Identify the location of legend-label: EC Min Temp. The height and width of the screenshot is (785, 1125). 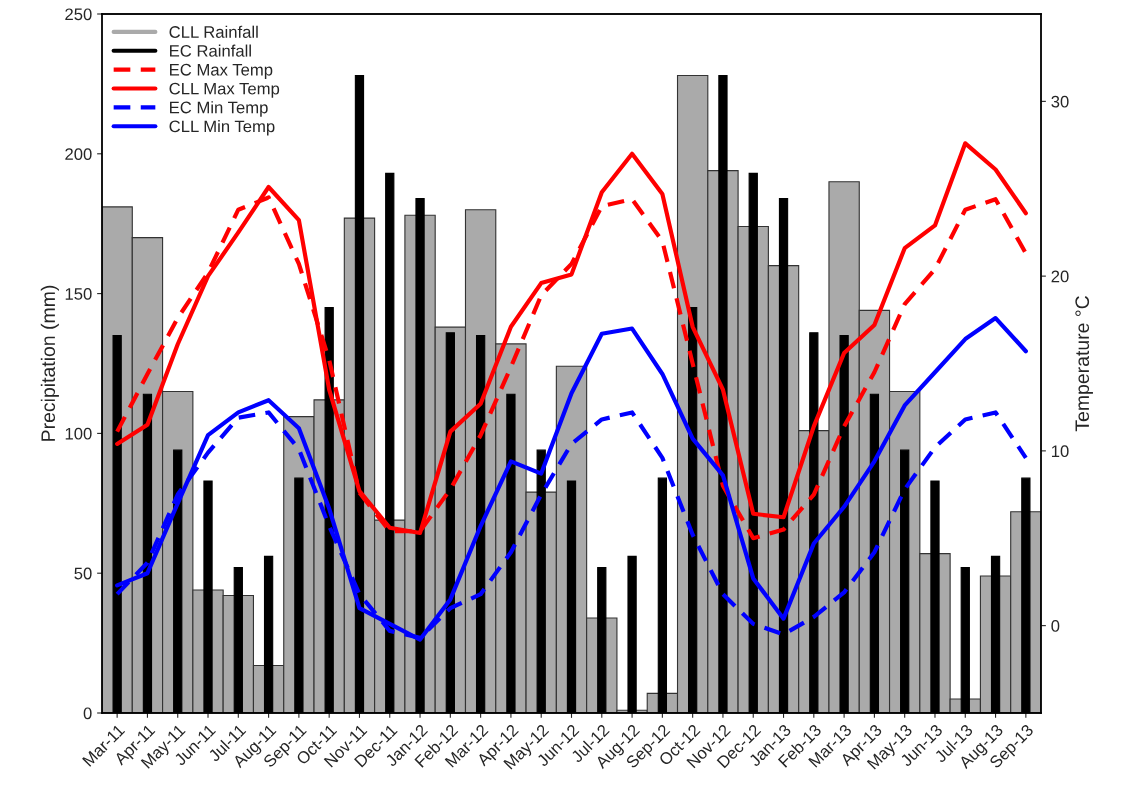
(219, 109).